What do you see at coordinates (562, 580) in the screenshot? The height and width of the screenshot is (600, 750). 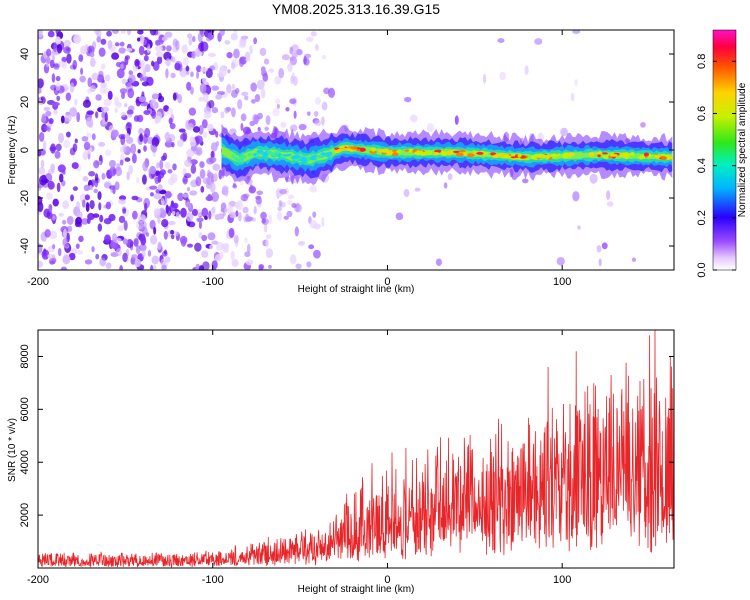 I see `x-tick-label: 100` at bounding box center [562, 580].